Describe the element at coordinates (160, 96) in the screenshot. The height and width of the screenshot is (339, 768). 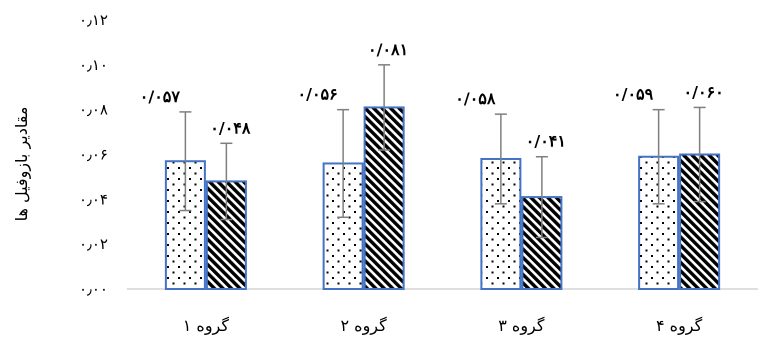
I see `data-label: ۰/۰۵۷` at that location.